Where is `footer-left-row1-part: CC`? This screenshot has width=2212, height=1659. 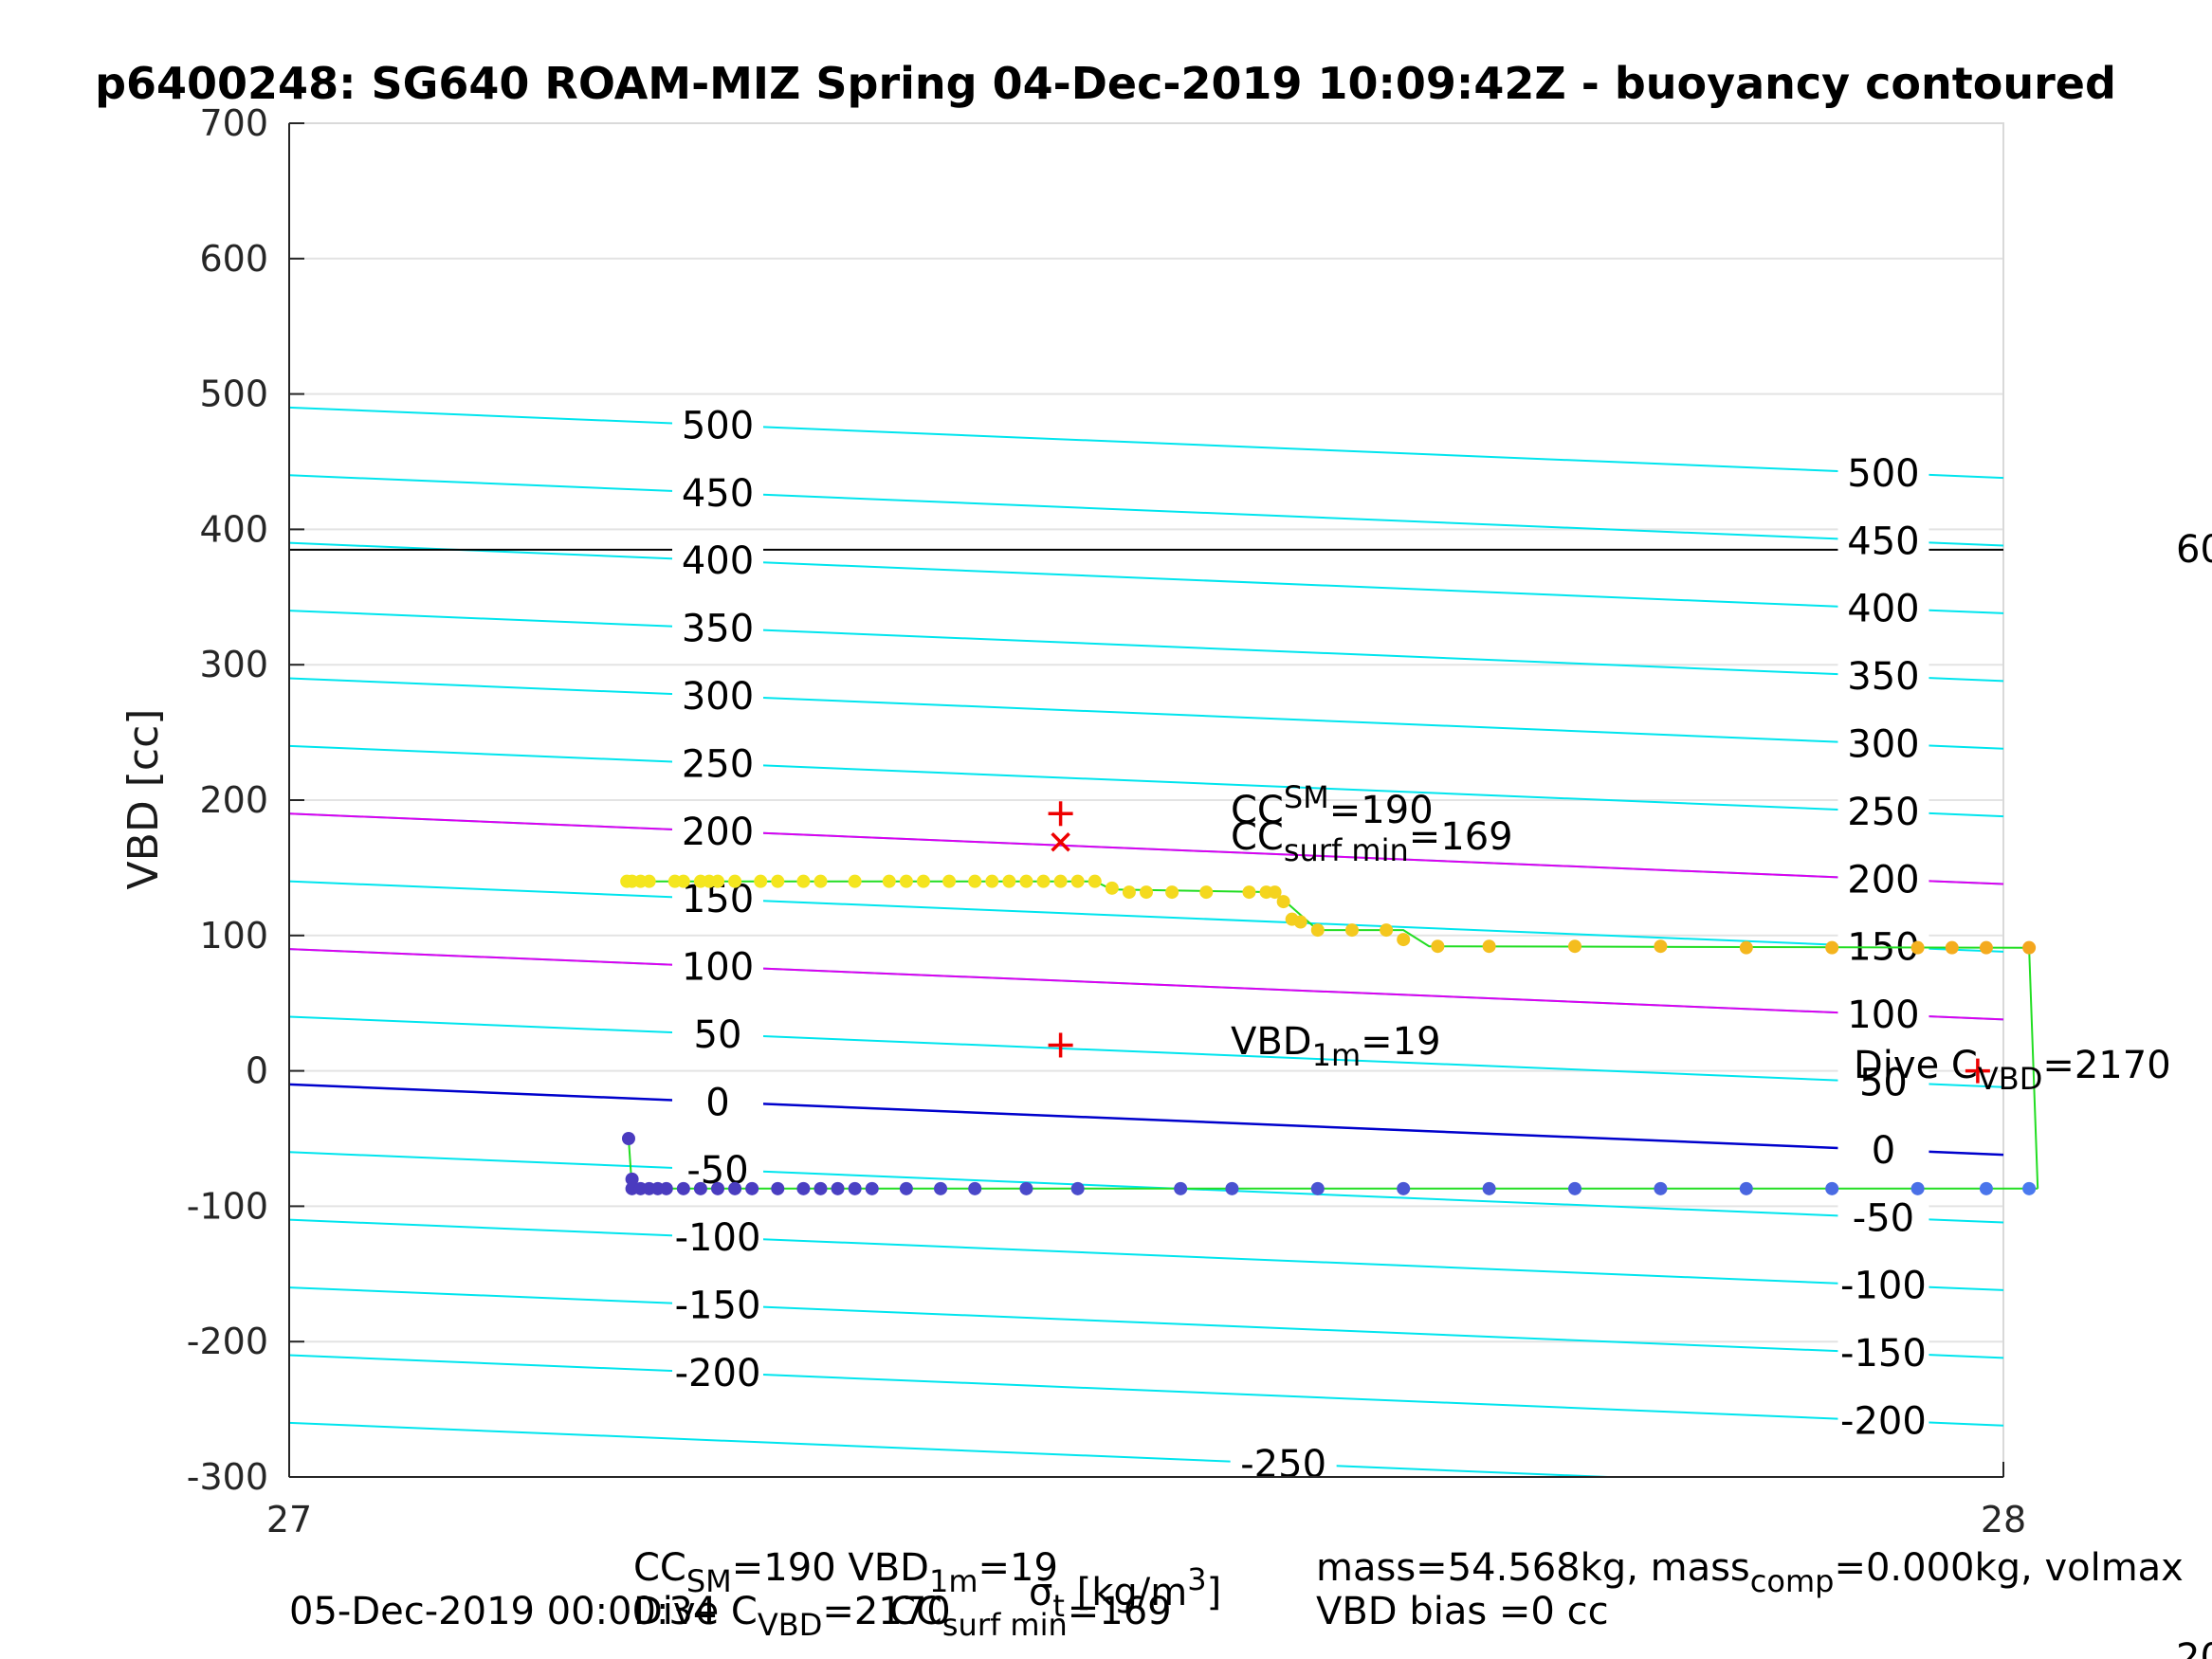 footer-left-row1-part: CC is located at coordinates (659, 1568).